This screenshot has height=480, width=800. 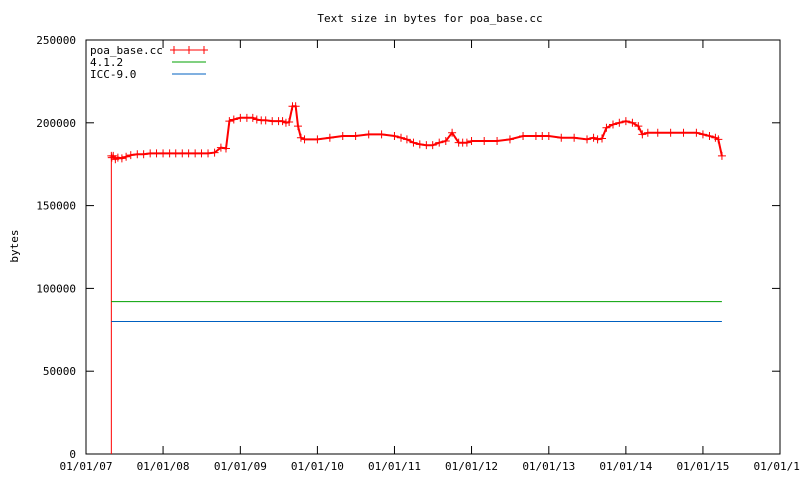 I want to click on x-tick-label: 01/01/12, so click(x=471, y=466).